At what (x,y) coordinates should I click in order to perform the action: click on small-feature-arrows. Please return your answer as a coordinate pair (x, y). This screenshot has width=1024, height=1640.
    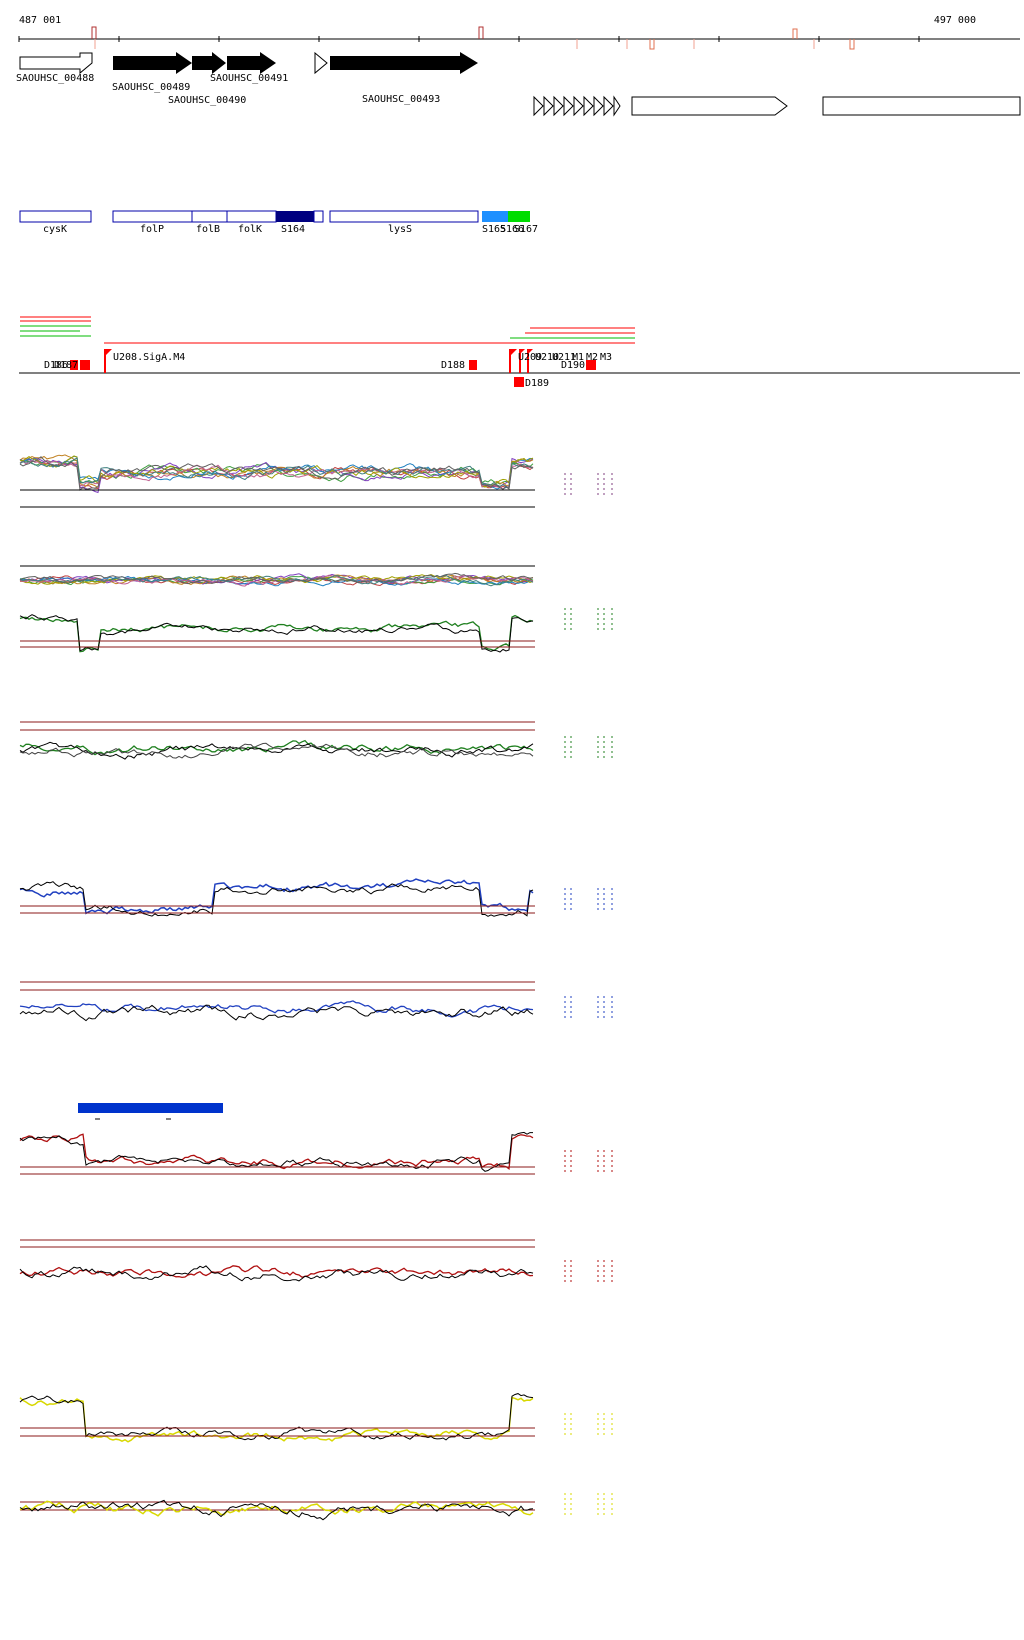
    Looking at the image, I should click on (577, 106).